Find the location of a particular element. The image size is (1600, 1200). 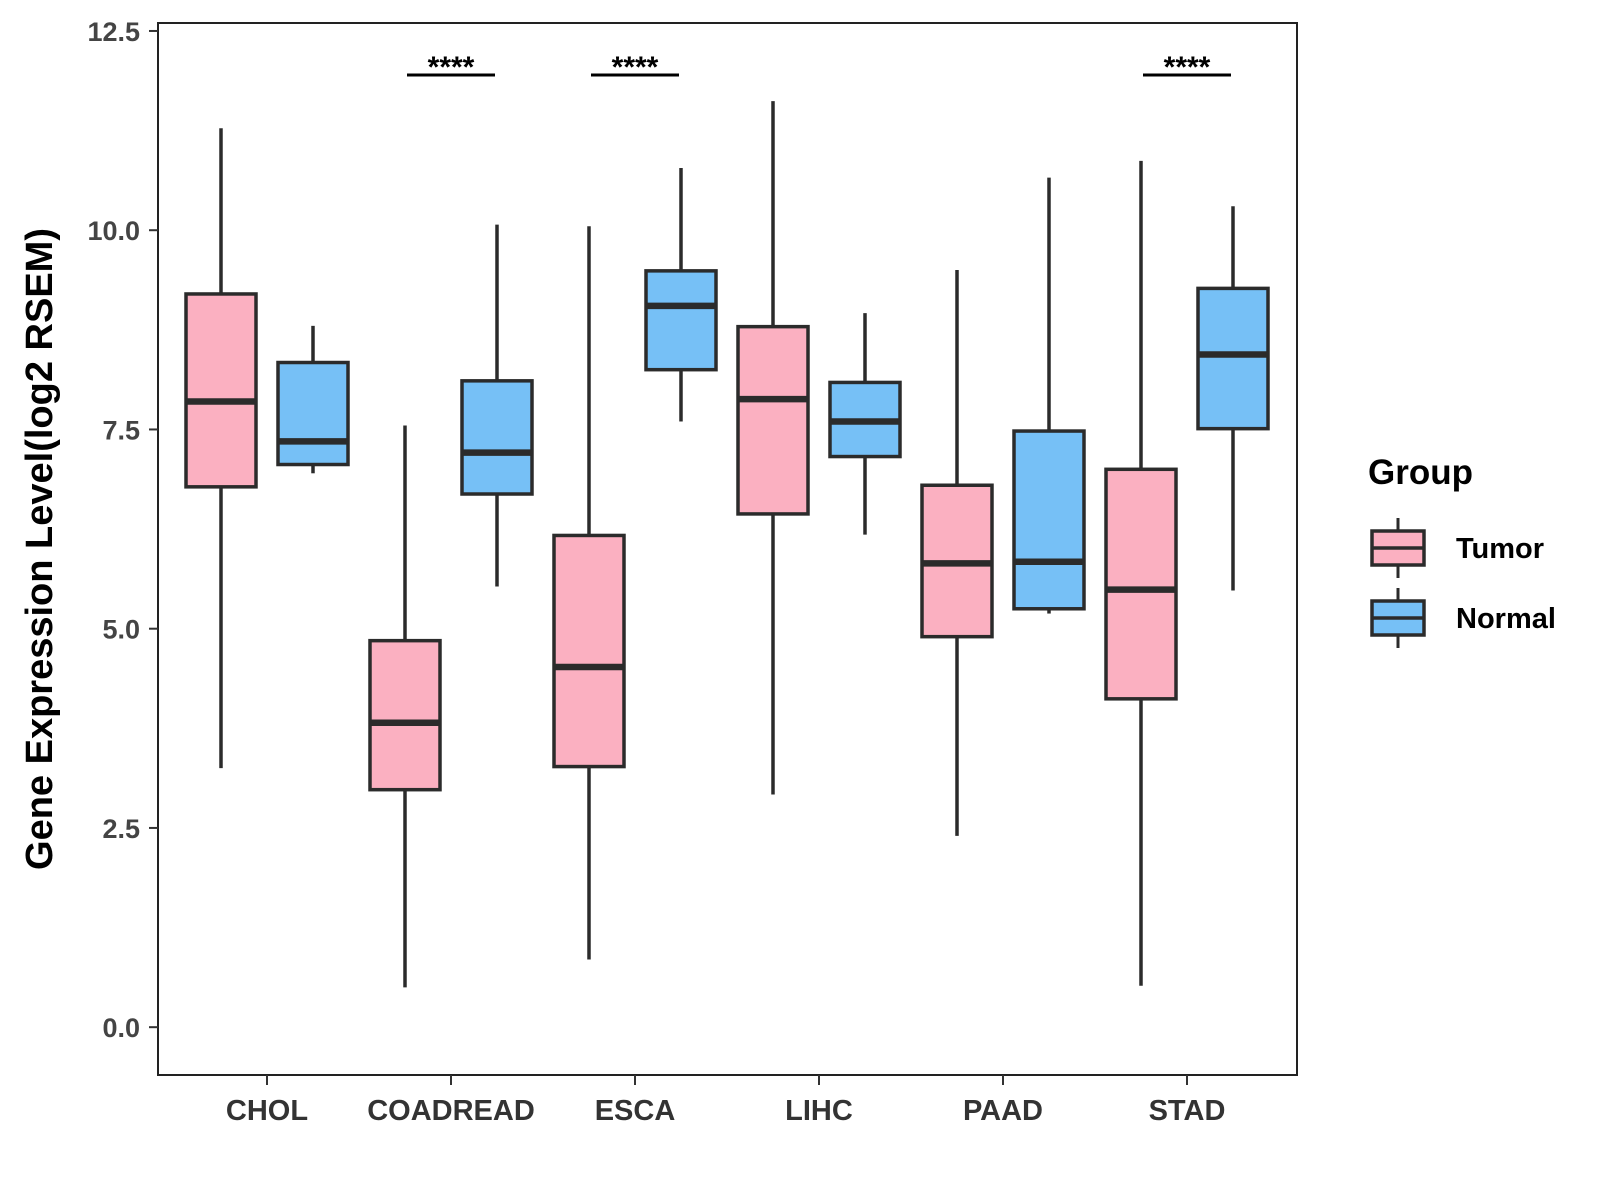

box-esca-normal is located at coordinates (681, 320).